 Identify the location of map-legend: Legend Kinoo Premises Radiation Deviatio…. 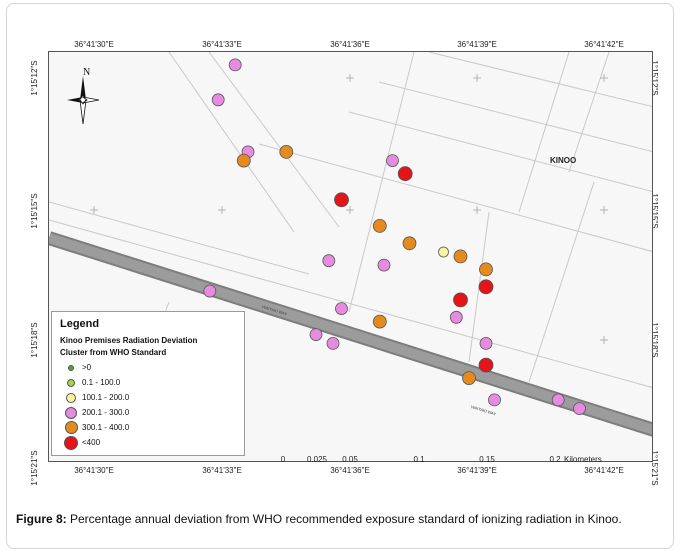
(148, 383).